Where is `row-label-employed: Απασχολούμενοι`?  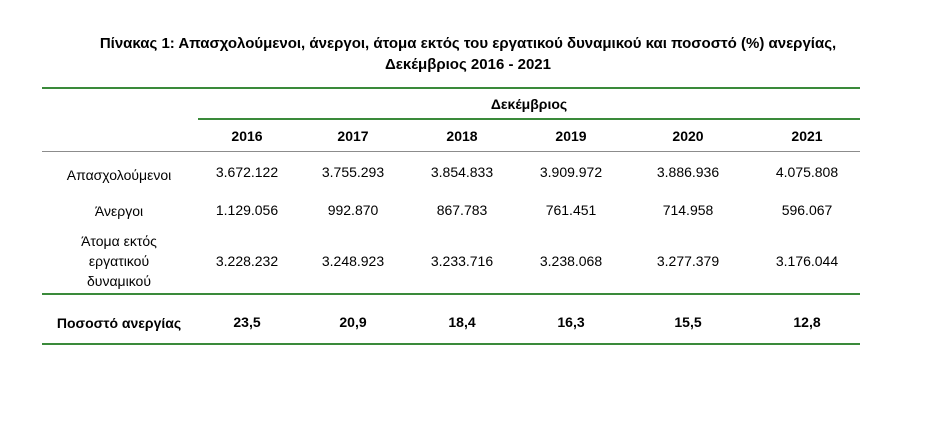 row-label-employed: Απασχολούμενοι is located at coordinates (119, 175).